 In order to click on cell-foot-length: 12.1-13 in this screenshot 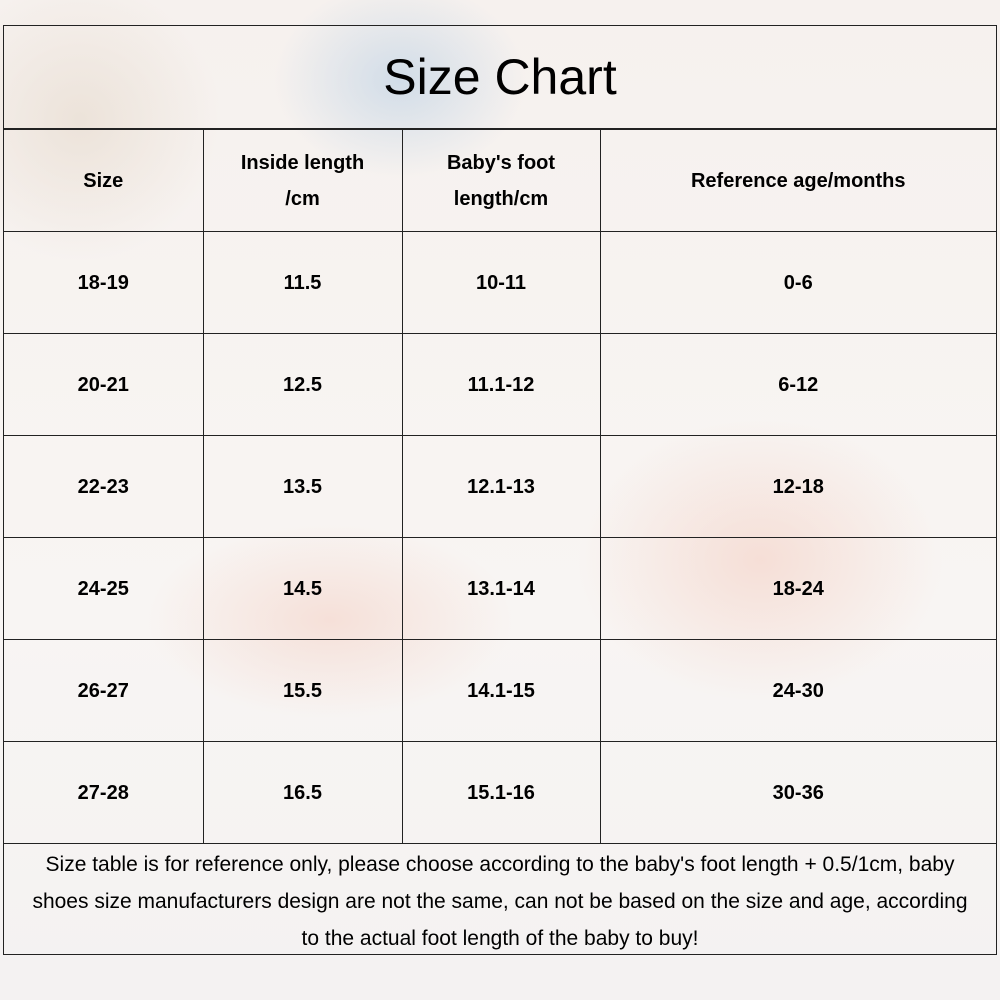, I will do `click(501, 486)`.